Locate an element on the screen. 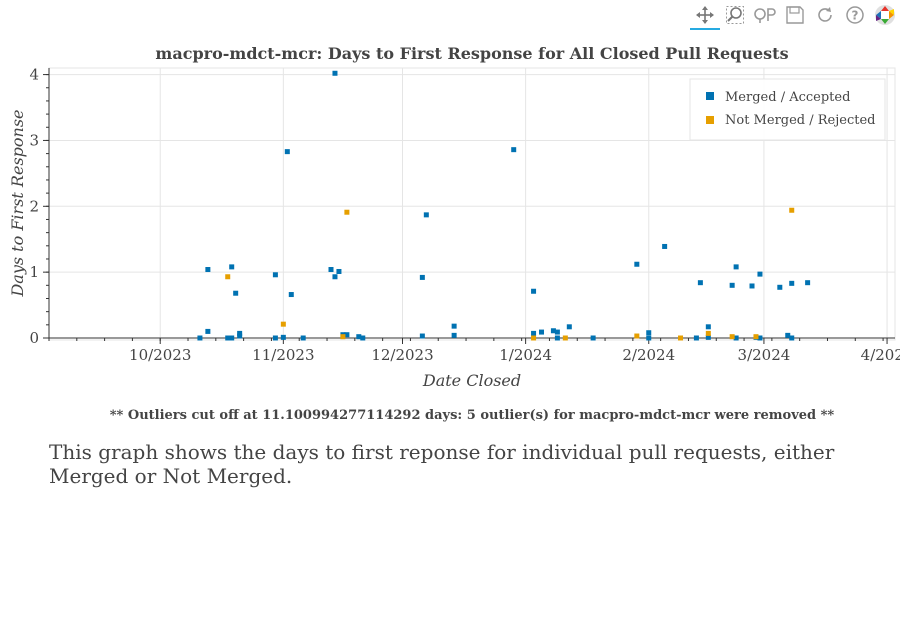  x-axis-label: Date Closed is located at coordinates (471, 380).